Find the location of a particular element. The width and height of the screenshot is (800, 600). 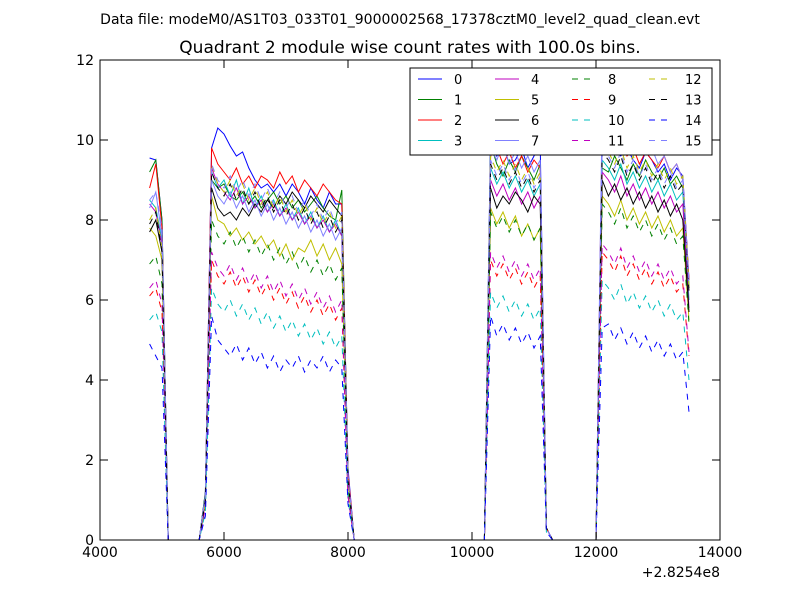

legend-label-2: 2 is located at coordinates (458, 121).